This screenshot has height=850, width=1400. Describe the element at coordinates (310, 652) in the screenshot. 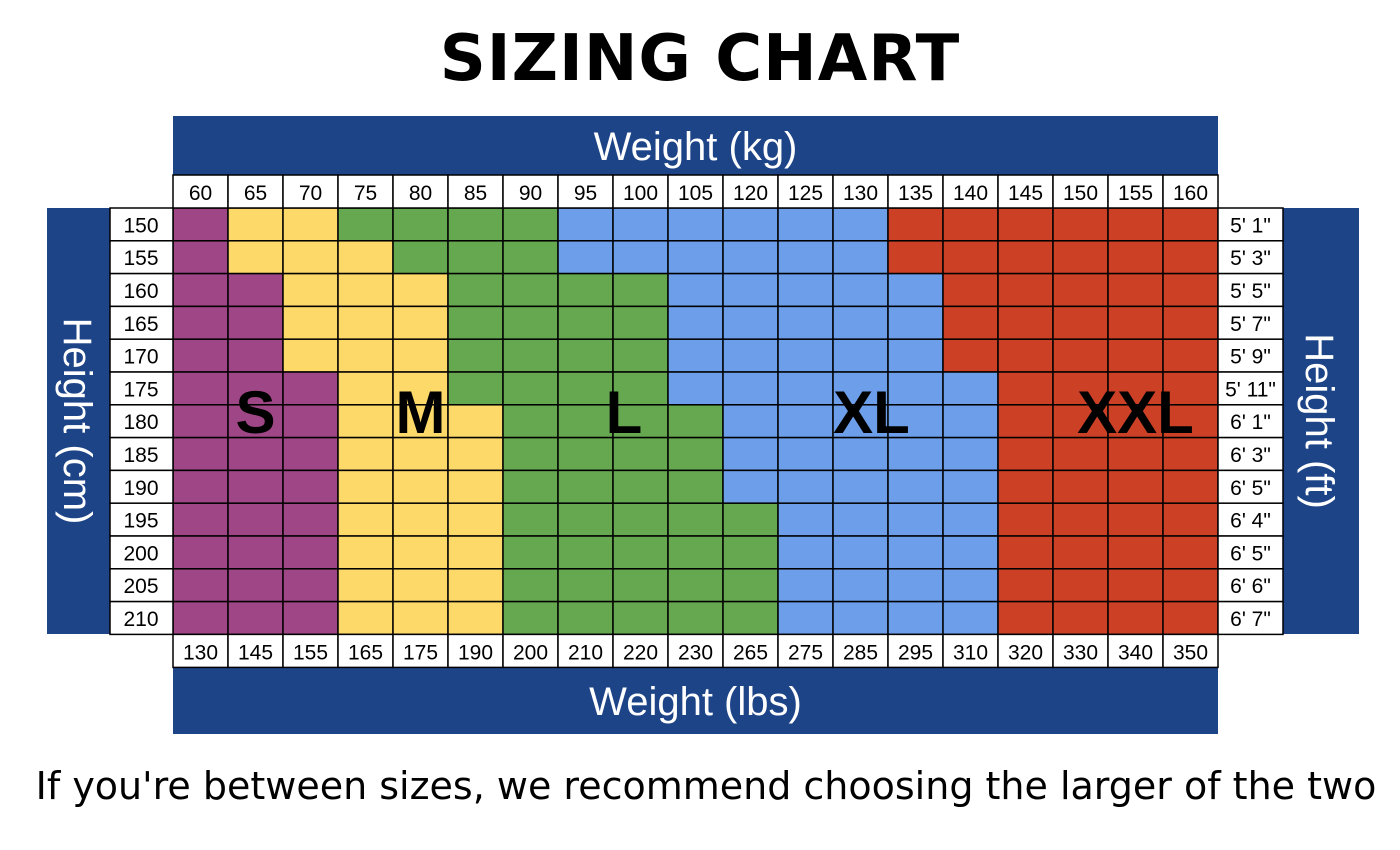

I see `x-tick-lbs: 155` at that location.